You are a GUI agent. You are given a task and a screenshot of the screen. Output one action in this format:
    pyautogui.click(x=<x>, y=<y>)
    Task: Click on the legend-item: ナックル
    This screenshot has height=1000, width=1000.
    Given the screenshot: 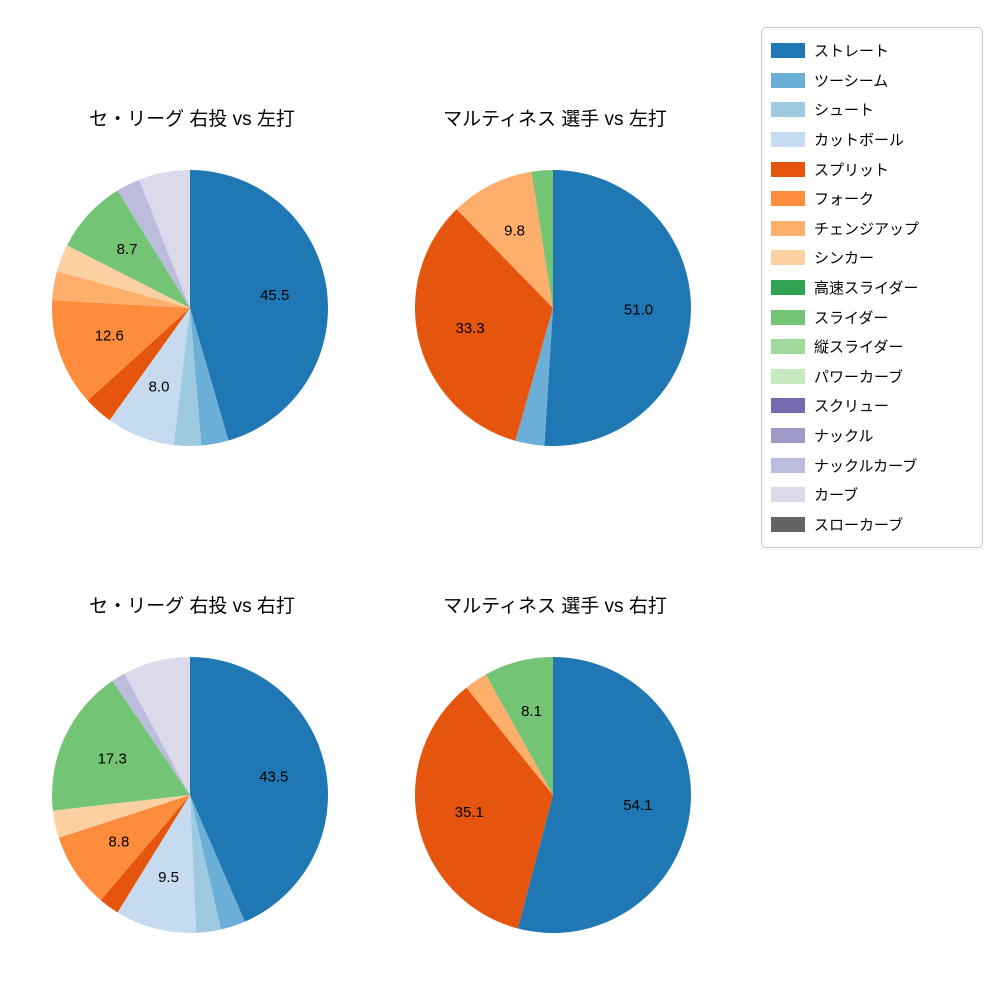 What is the action you would take?
    pyautogui.click(x=872, y=436)
    